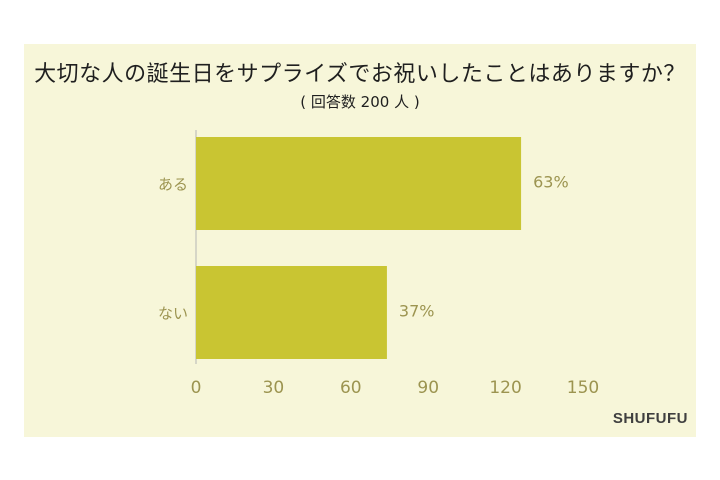 The width and height of the screenshot is (720, 480). I want to click on chart-subtitle: ( 回答数 200 人 ), so click(360, 102).